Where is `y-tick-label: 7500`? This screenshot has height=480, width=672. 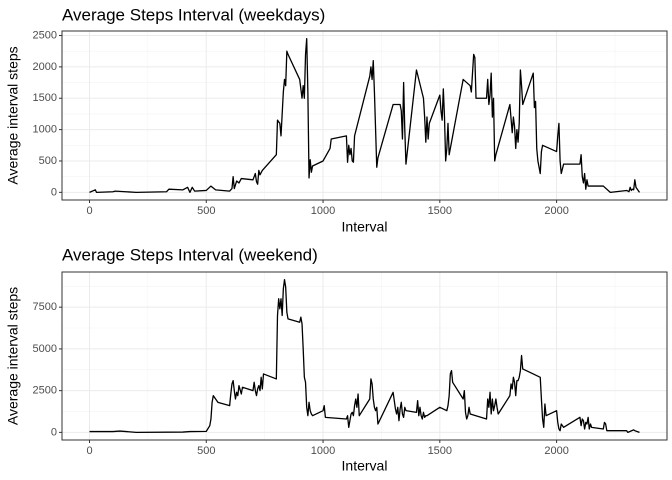
y-tick-label: 7500 is located at coordinates (45, 307).